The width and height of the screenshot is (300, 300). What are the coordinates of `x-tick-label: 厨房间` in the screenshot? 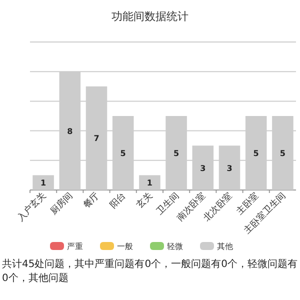 It's located at (62, 204).